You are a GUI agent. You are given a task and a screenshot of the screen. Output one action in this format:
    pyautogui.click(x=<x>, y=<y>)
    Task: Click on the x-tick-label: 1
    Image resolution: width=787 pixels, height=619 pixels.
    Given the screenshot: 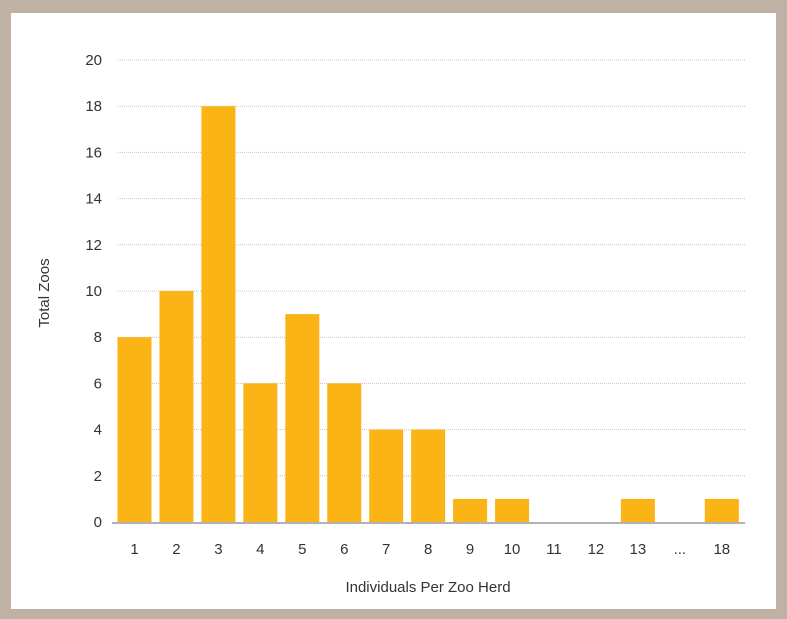 What is the action you would take?
    pyautogui.click(x=134, y=549)
    